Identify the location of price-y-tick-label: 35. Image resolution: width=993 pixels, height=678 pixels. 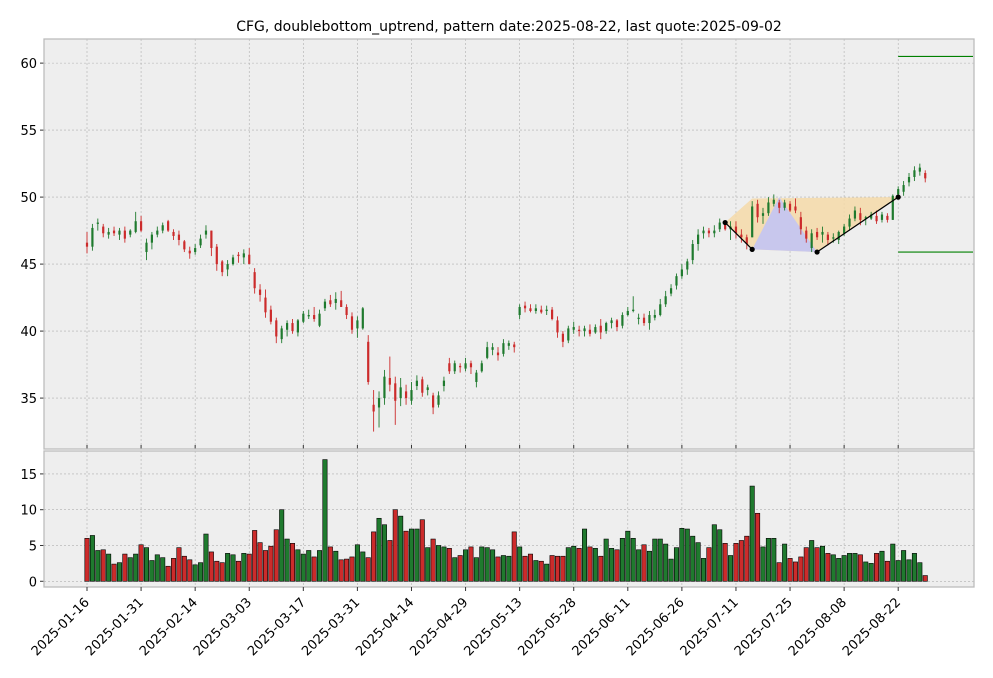
(28, 399).